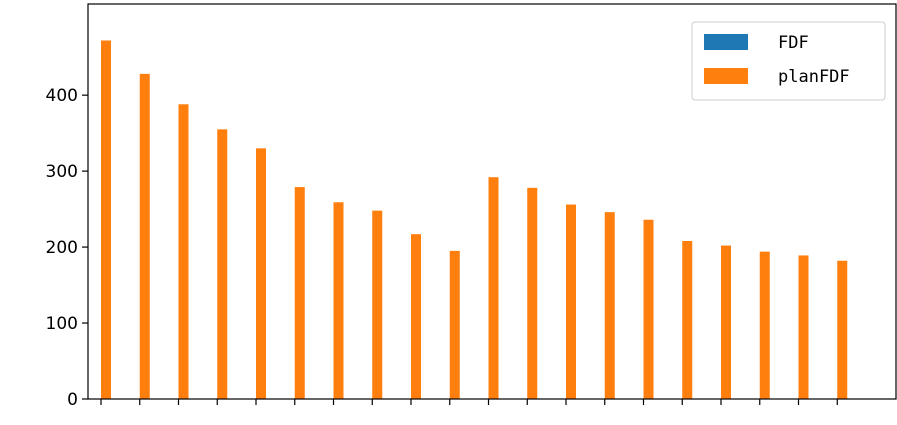 This screenshot has width=897, height=425. I want to click on y-tick-label-3: 300, so click(62, 172).